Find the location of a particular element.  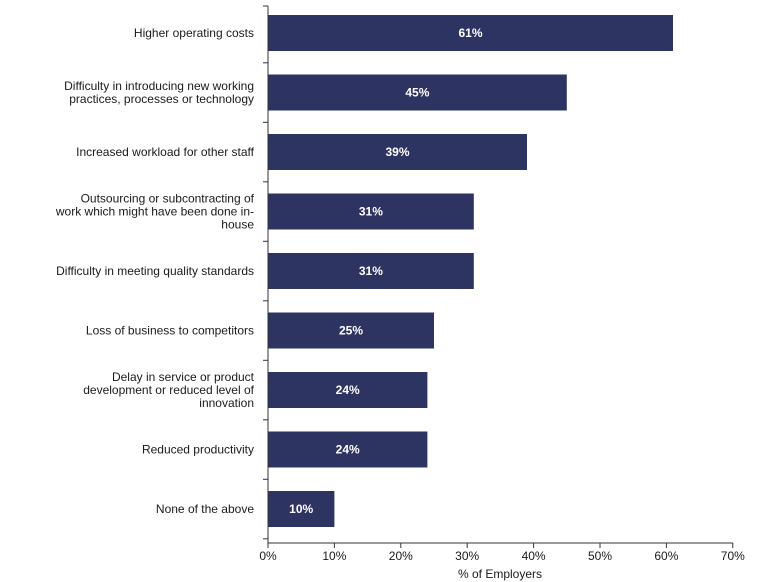

category-label-line: innovation is located at coordinates (226, 403).